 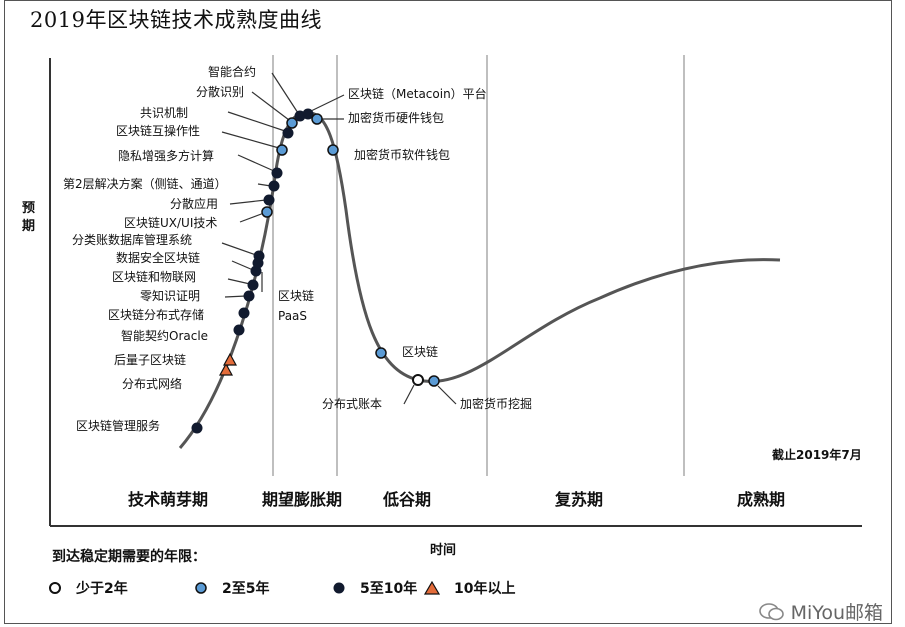 What do you see at coordinates (145, 183) in the screenshot?
I see `point-label: 第2层解决方案（侧链、通道）` at bounding box center [145, 183].